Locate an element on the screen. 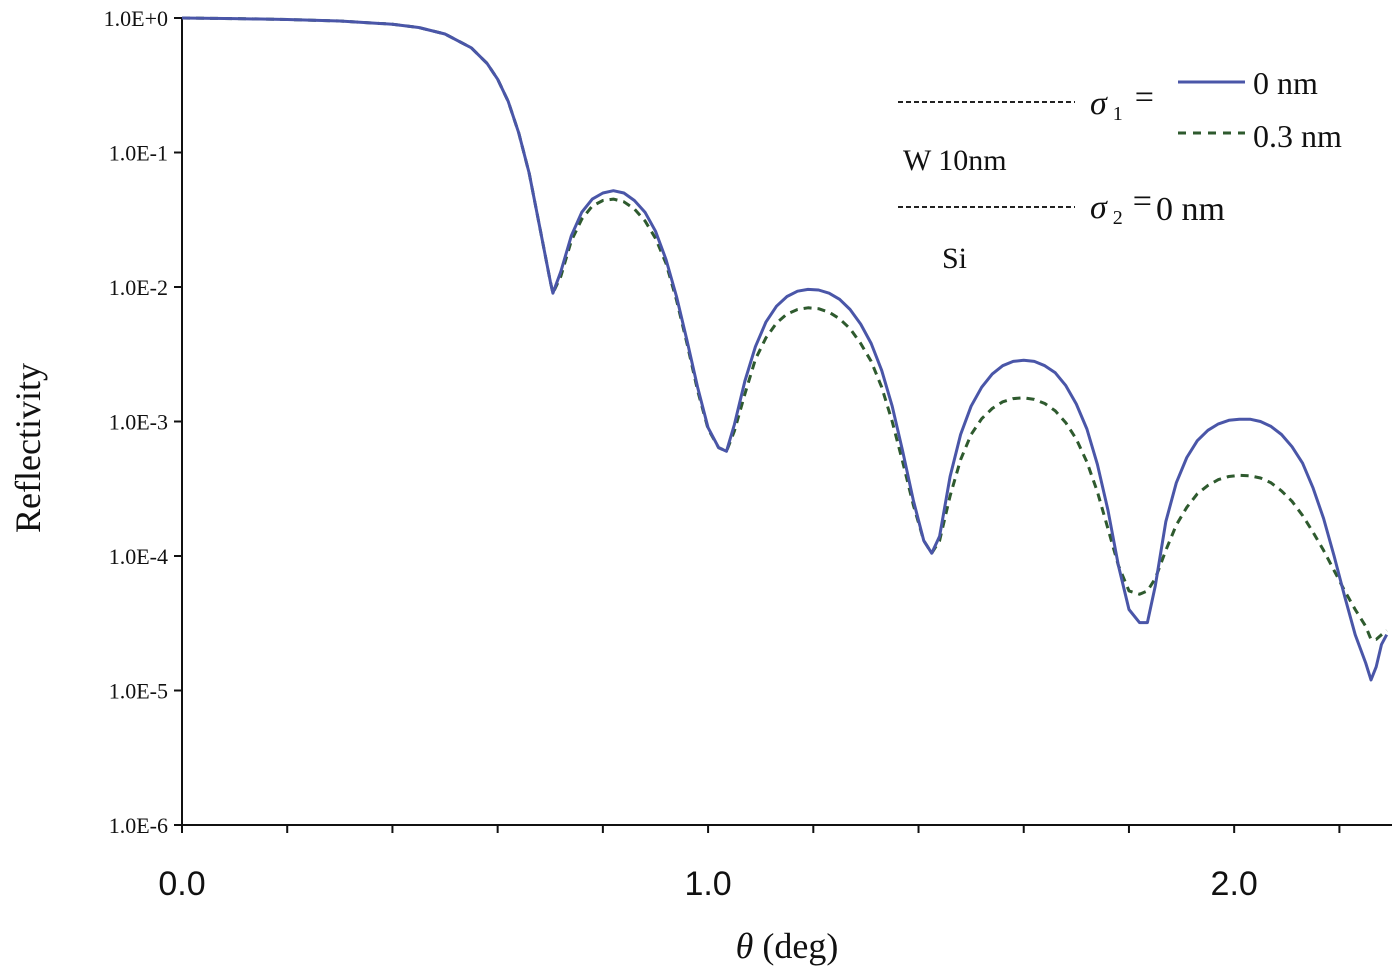  x-axis-title-unit: (deg) is located at coordinates (795, 946).